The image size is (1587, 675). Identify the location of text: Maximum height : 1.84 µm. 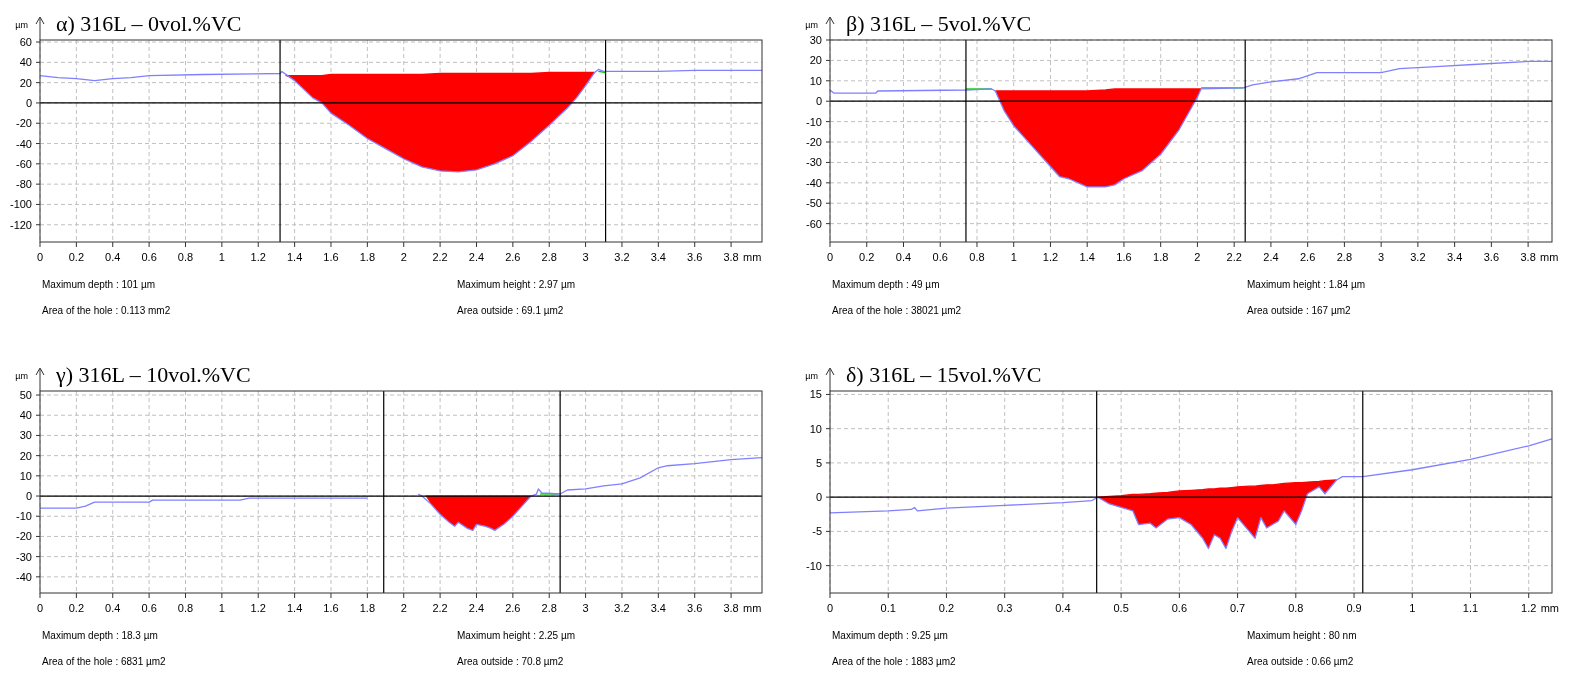
(1306, 284).